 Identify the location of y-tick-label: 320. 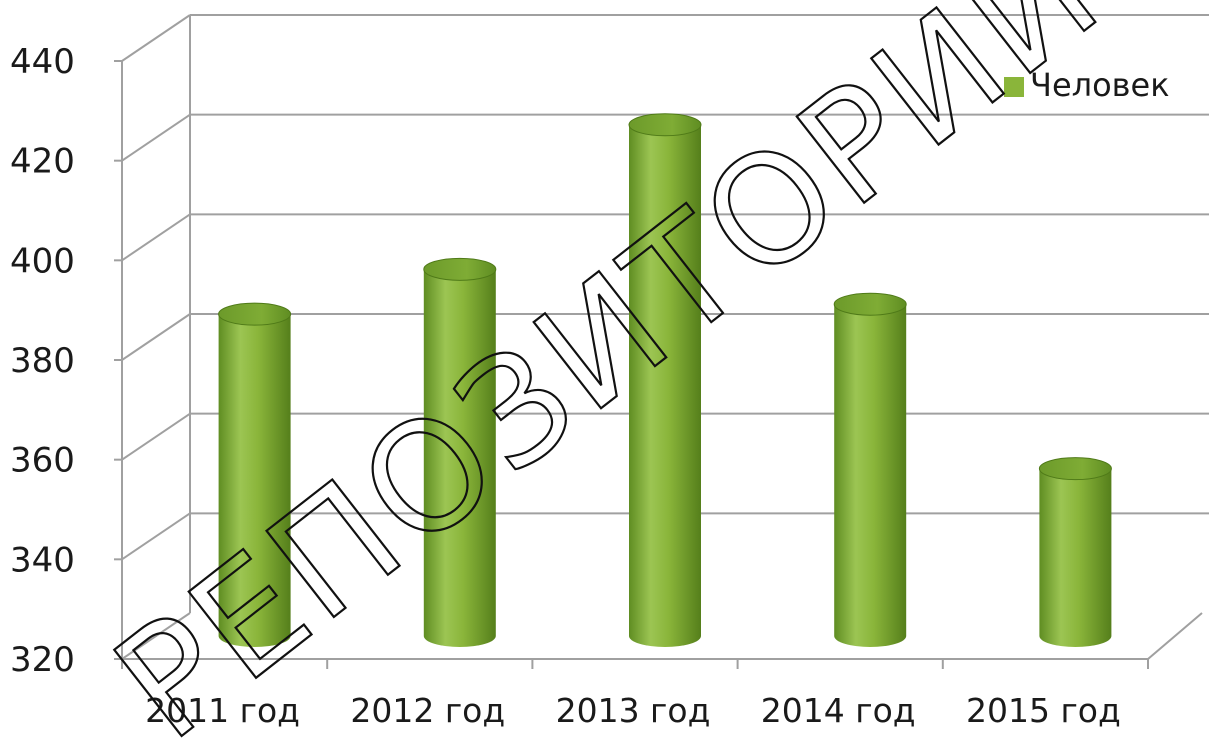
(42, 660).